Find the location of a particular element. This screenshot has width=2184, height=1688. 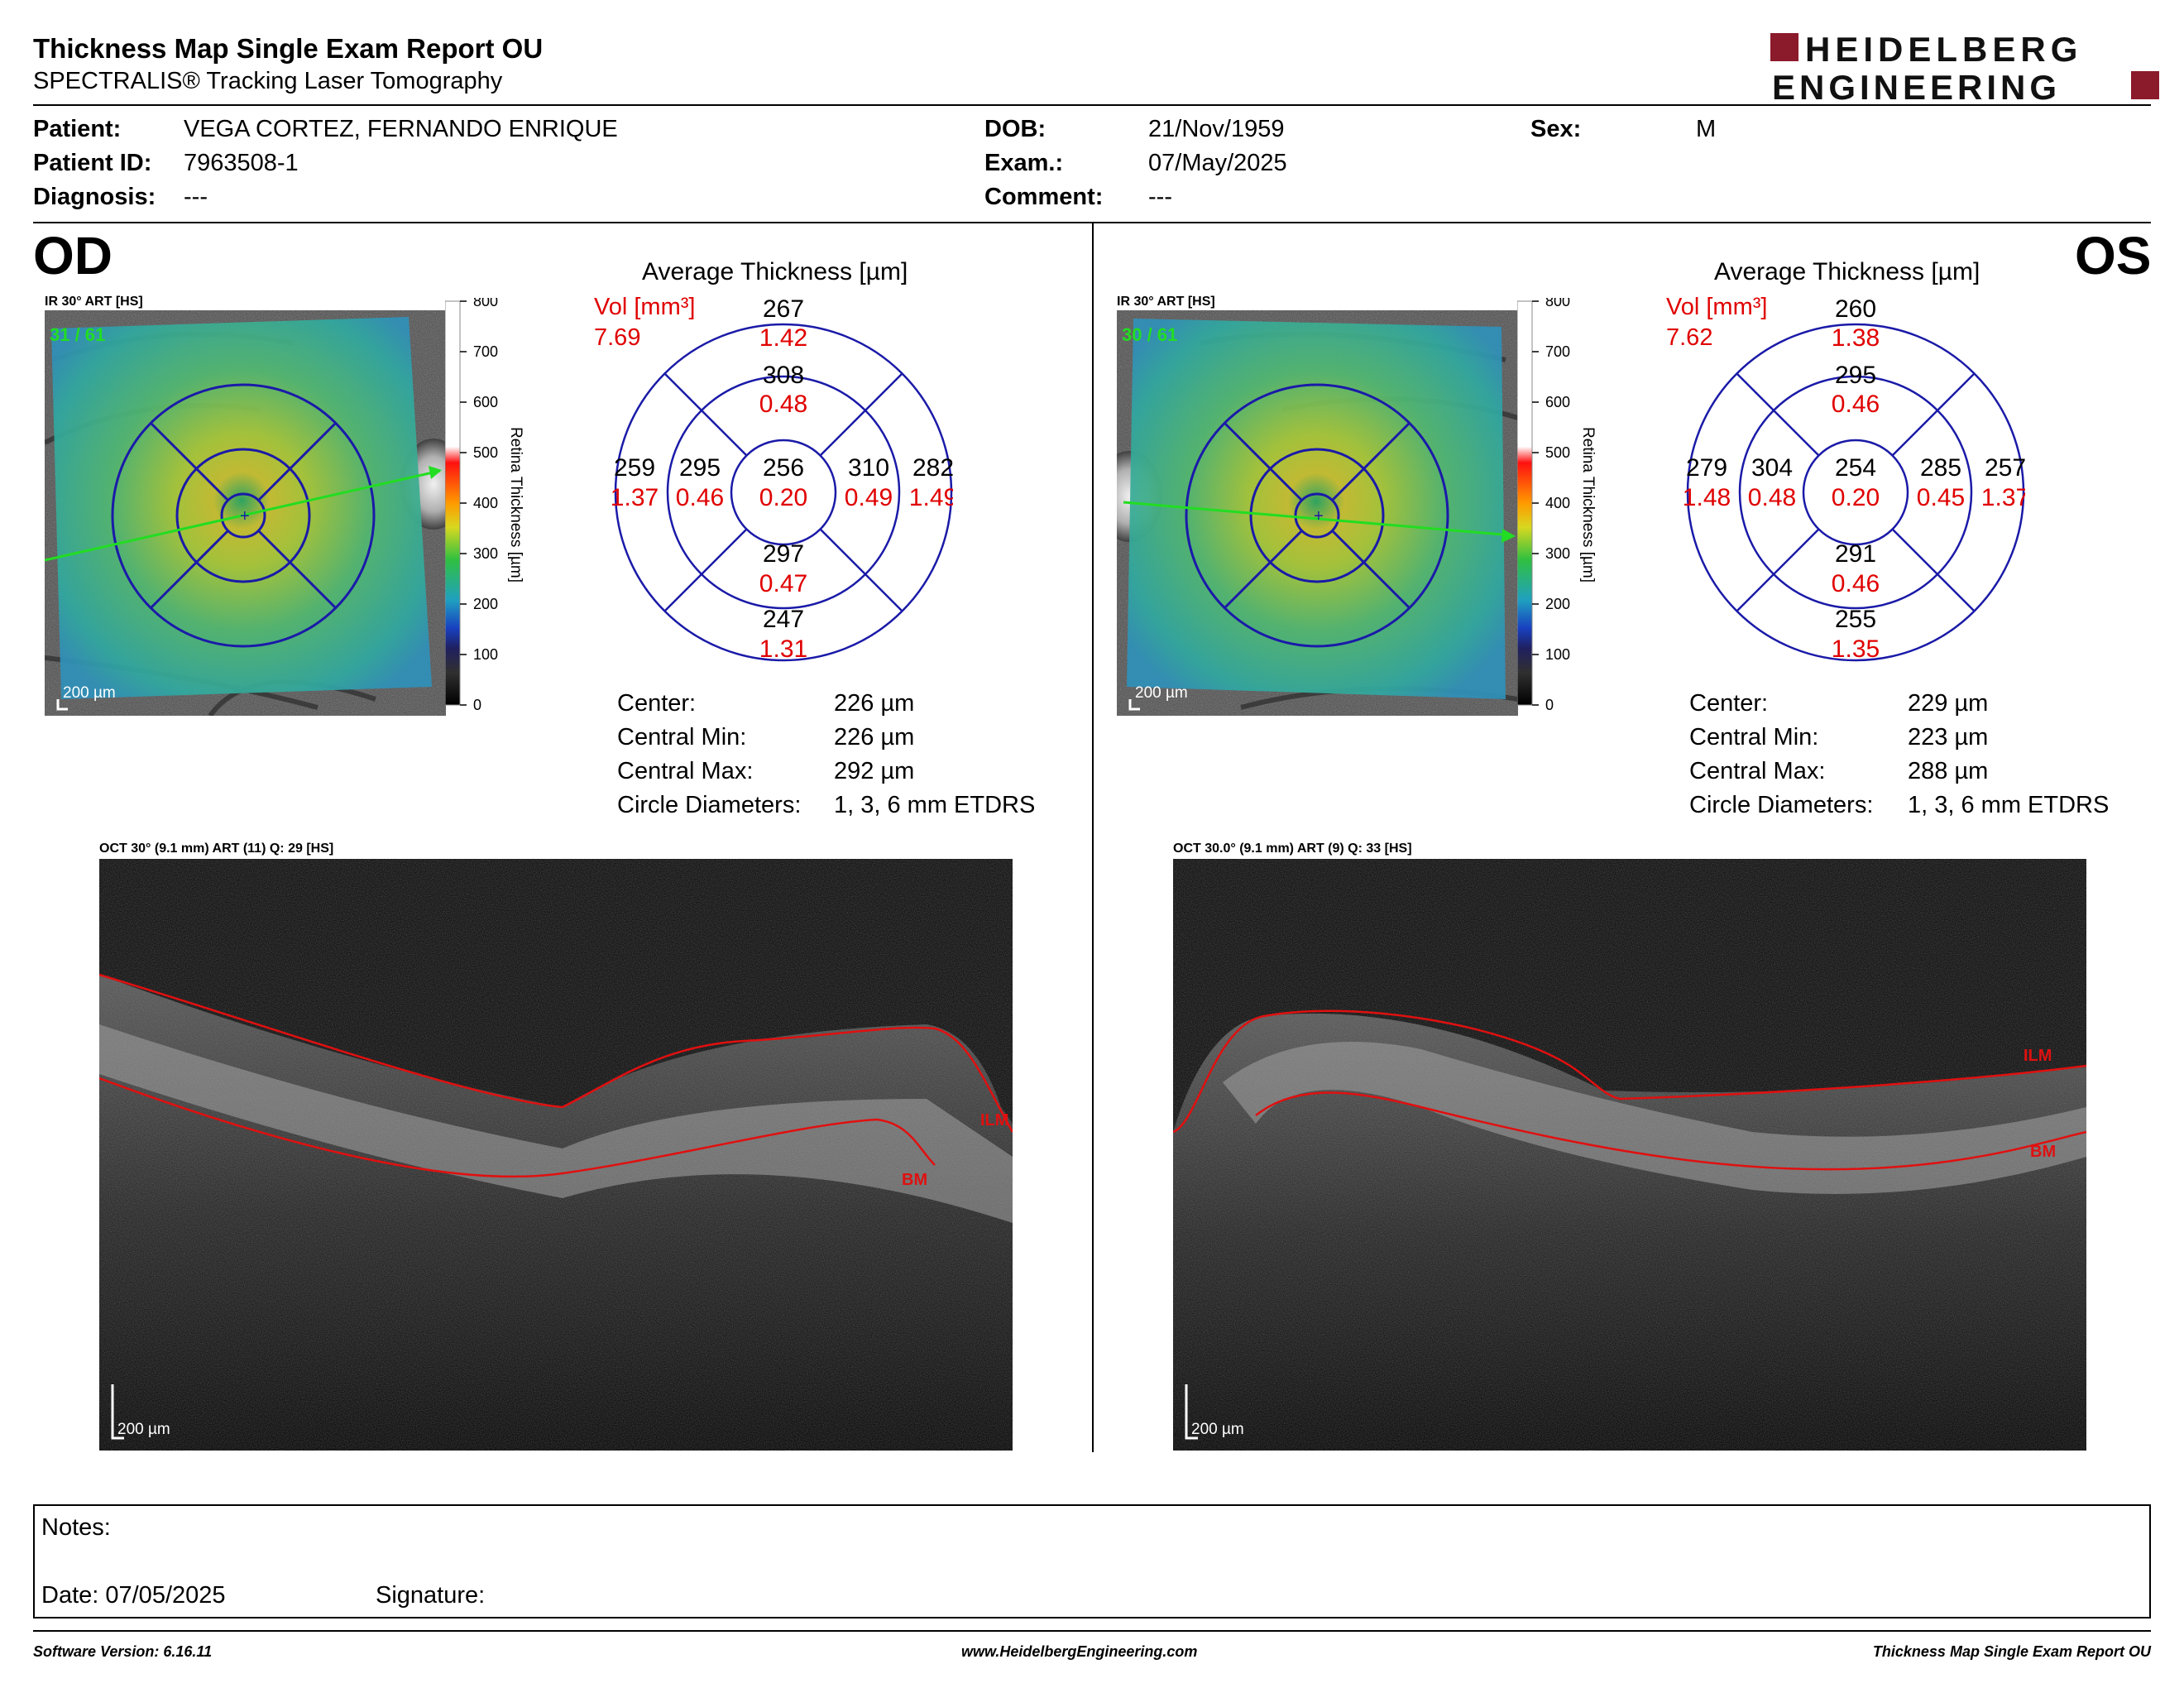

os-ilm-label: ILM is located at coordinates (2038, 1056).